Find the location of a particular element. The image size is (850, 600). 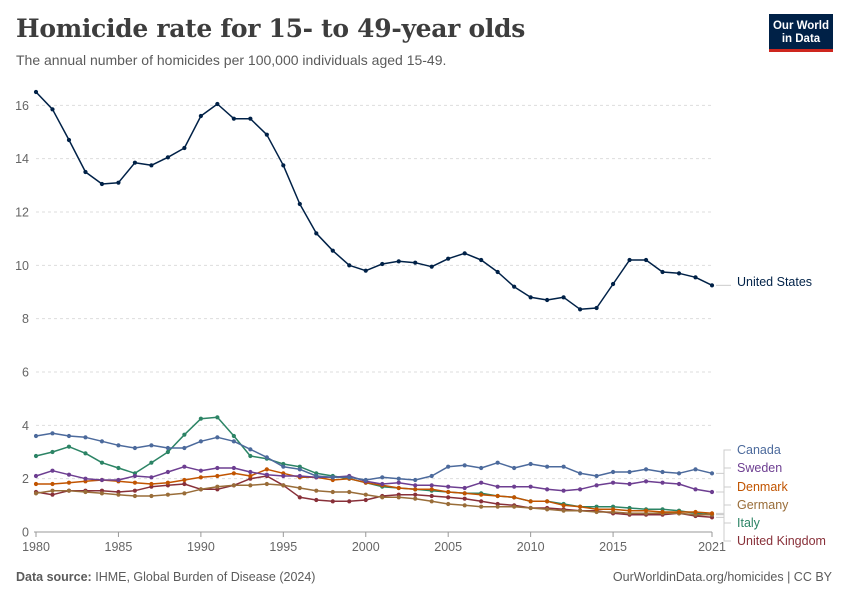

y-tick-label: 10 is located at coordinates (22, 266).